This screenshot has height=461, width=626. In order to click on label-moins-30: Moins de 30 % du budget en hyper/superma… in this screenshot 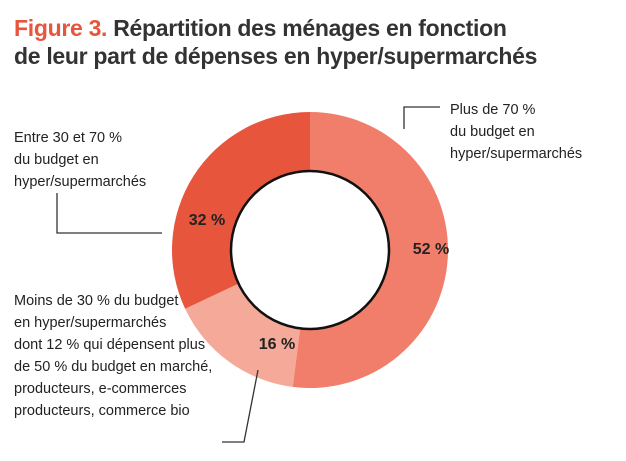, I will do `click(113, 356)`.